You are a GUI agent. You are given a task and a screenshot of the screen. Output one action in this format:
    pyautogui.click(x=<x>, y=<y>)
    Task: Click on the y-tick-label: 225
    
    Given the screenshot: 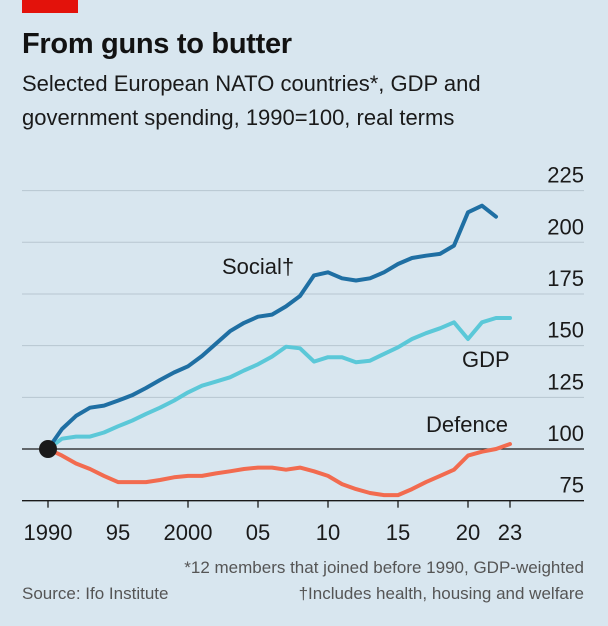 What is the action you would take?
    pyautogui.click(x=565, y=175)
    